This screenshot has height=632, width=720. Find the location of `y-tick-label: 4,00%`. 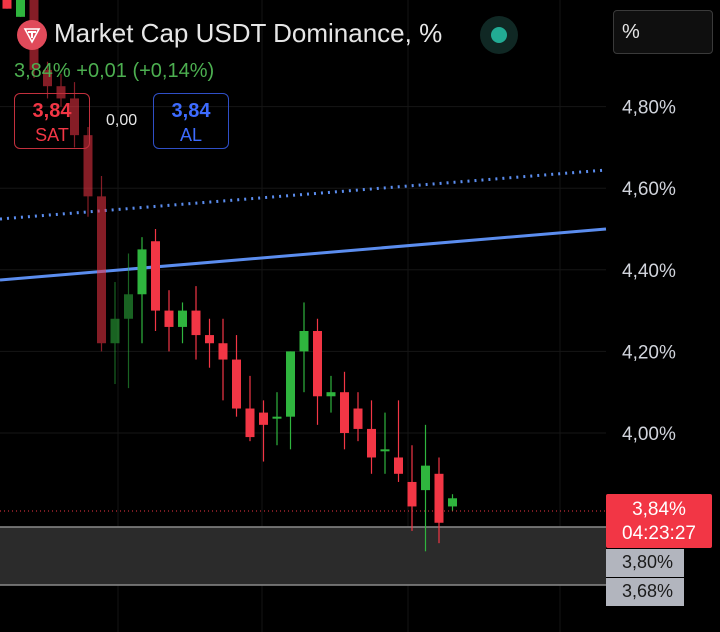

y-tick-label: 4,00% is located at coordinates (649, 434).